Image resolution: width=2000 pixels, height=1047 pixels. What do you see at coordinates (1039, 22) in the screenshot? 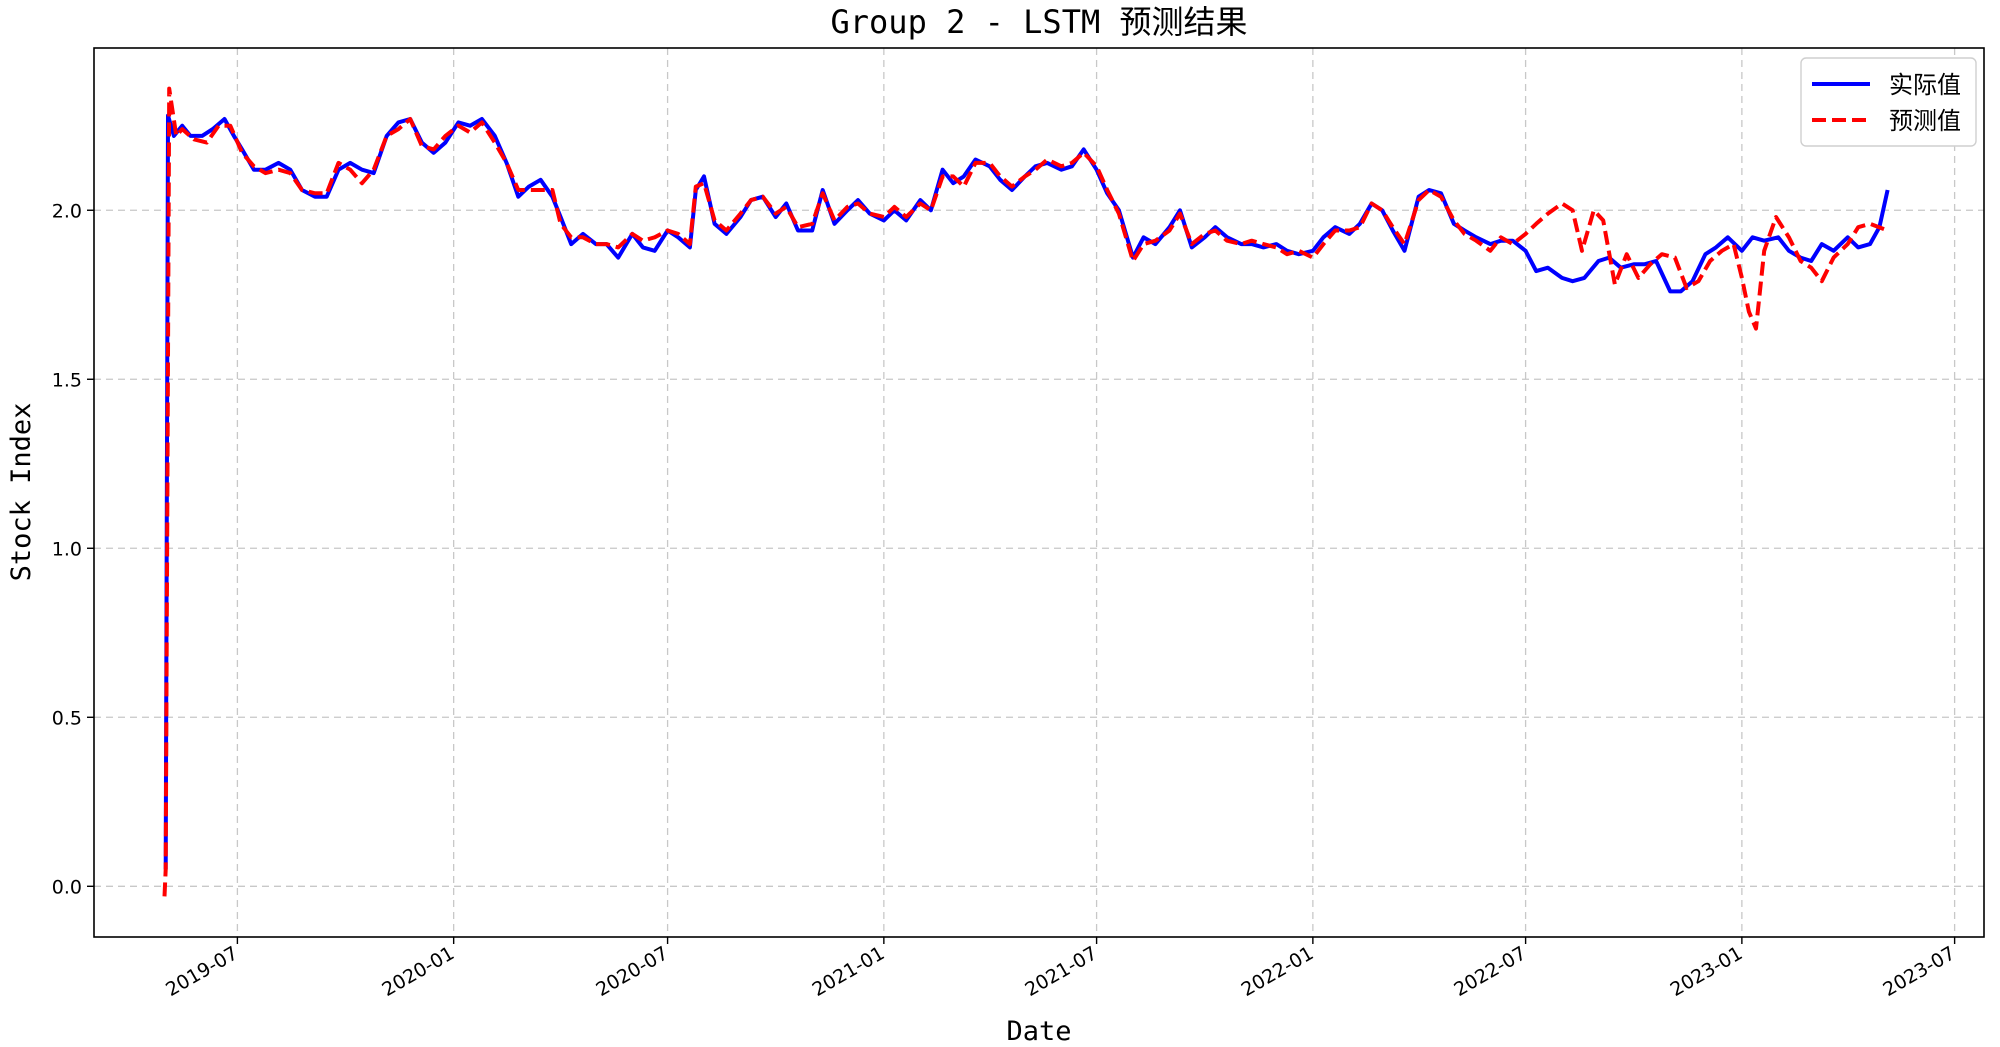
I see `chart-title: Group 2 - LSTM 预测结果` at bounding box center [1039, 22].